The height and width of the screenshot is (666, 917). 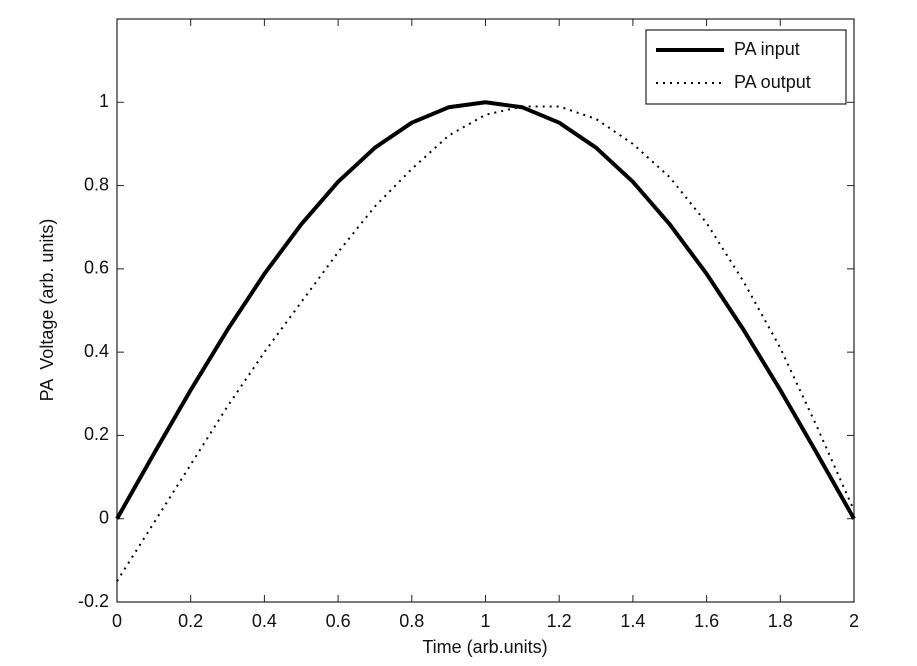 I want to click on x-tick-label: 0.6, so click(x=338, y=621).